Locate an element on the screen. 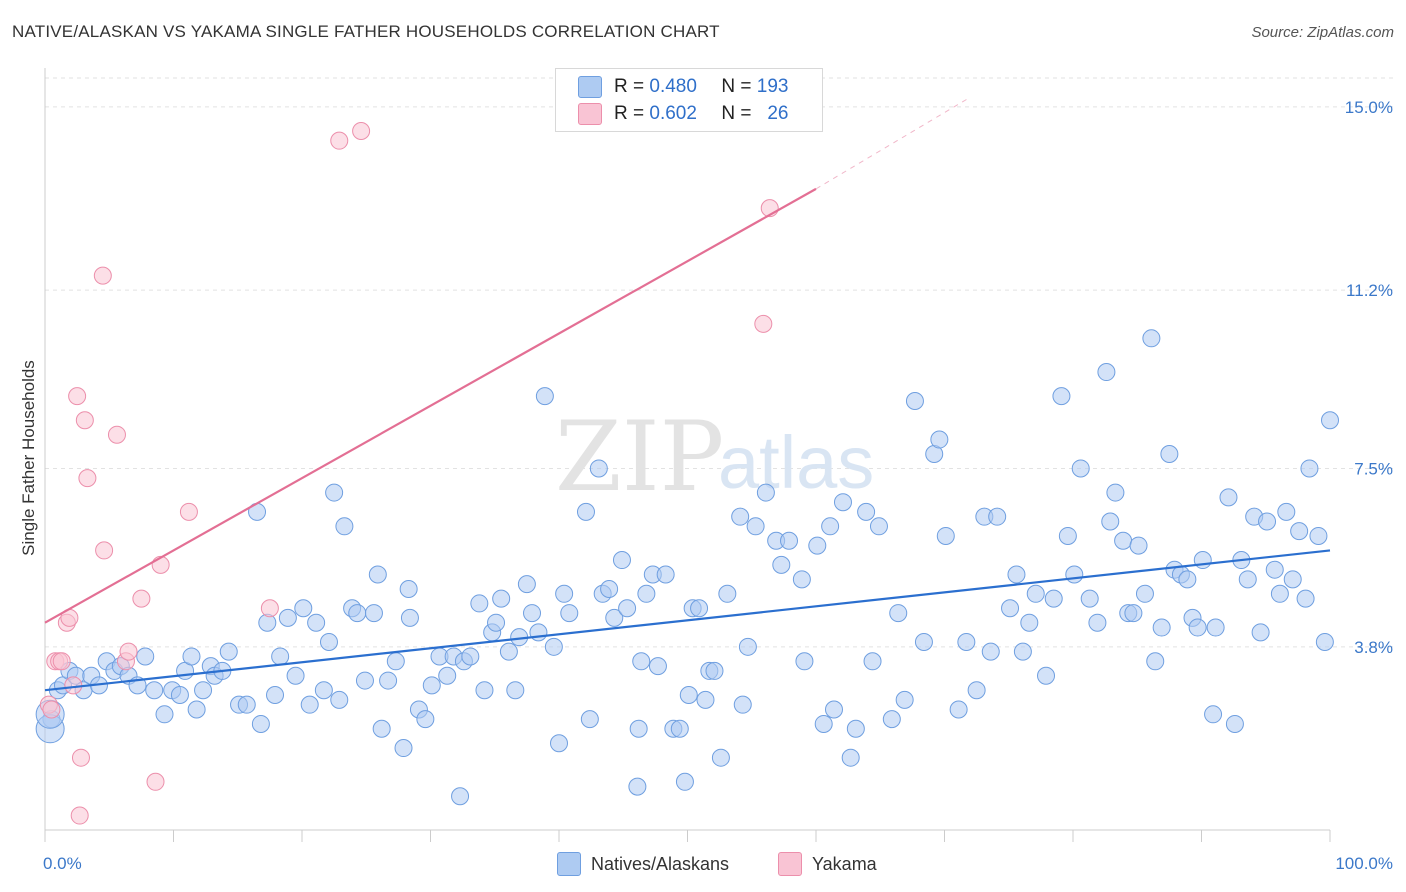  x-tick-label-left: 0.0% is located at coordinates (62, 863).